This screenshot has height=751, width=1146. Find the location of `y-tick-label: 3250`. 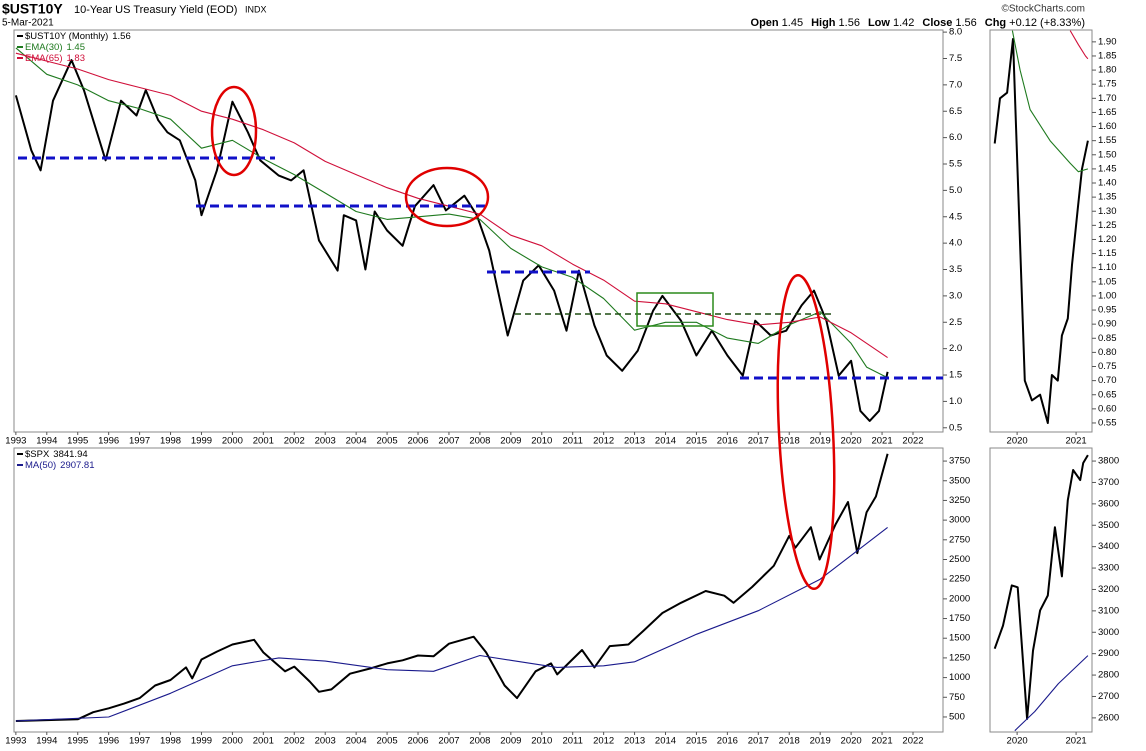

y-tick-label: 3250 is located at coordinates (959, 500).